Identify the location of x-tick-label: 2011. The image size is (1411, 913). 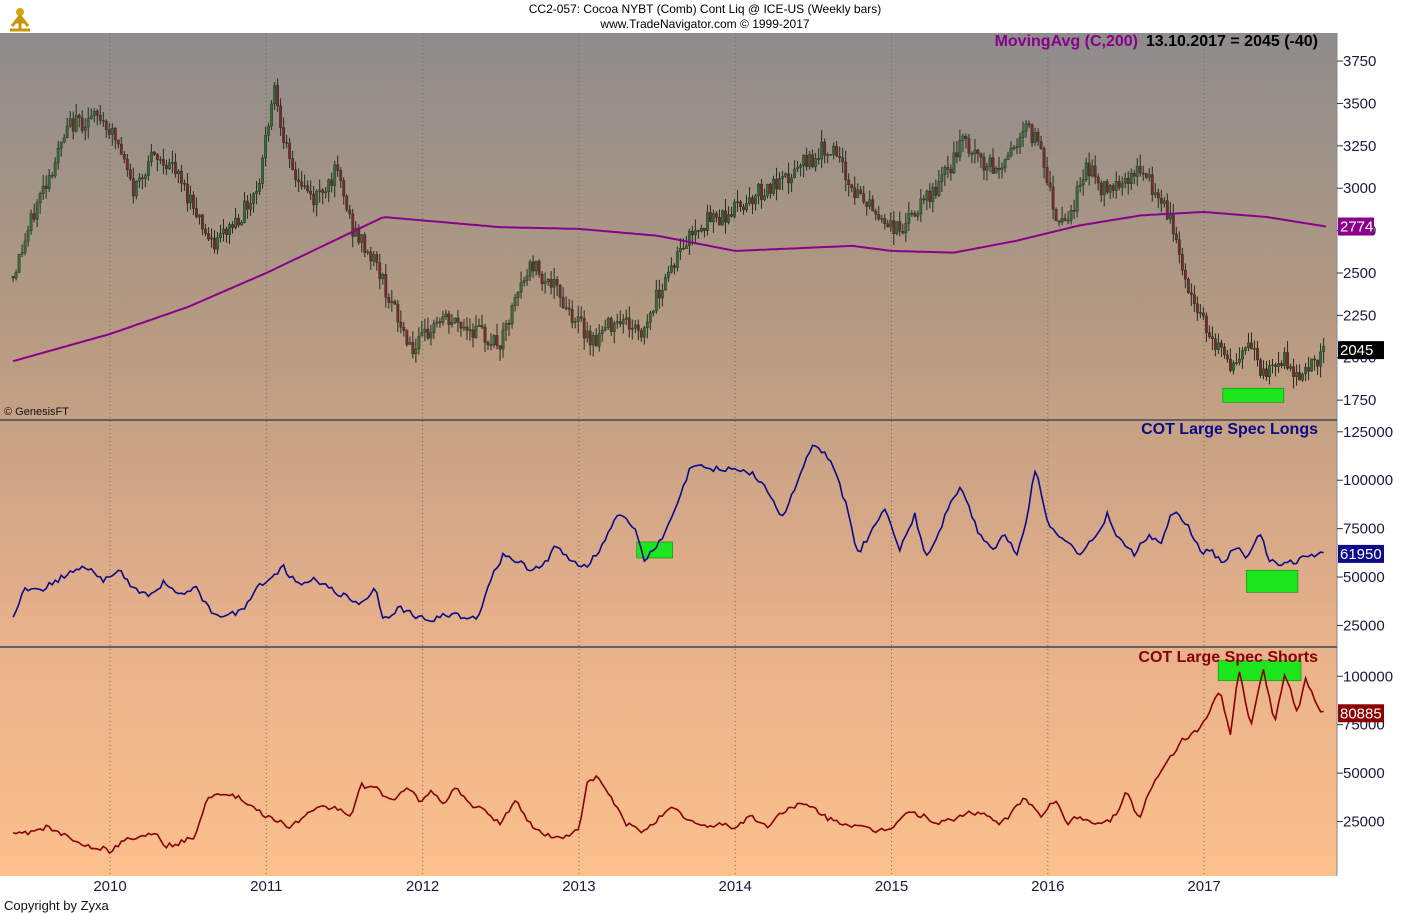
(266, 886).